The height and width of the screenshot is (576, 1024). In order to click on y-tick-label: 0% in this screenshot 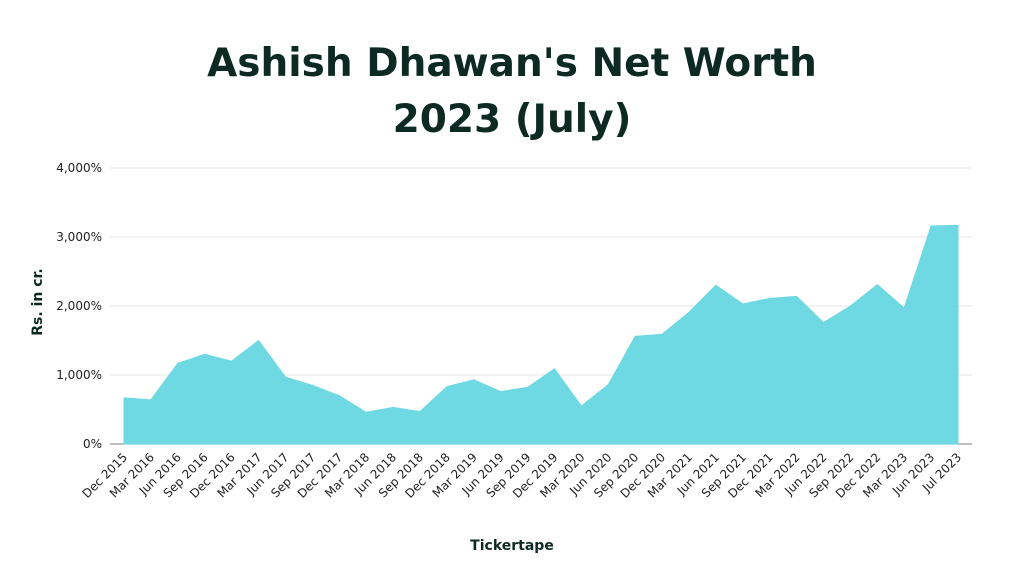, I will do `click(92, 444)`.